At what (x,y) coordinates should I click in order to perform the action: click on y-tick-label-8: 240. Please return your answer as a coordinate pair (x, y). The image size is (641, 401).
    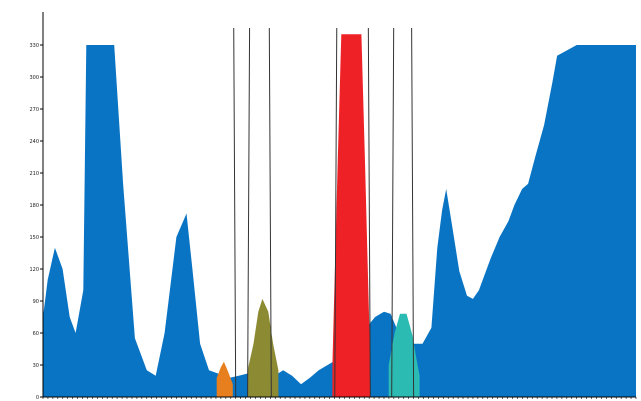
    Looking at the image, I should click on (34, 142).